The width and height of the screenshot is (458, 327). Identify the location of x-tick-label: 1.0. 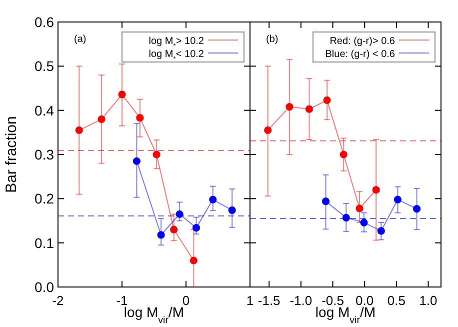
(428, 300).